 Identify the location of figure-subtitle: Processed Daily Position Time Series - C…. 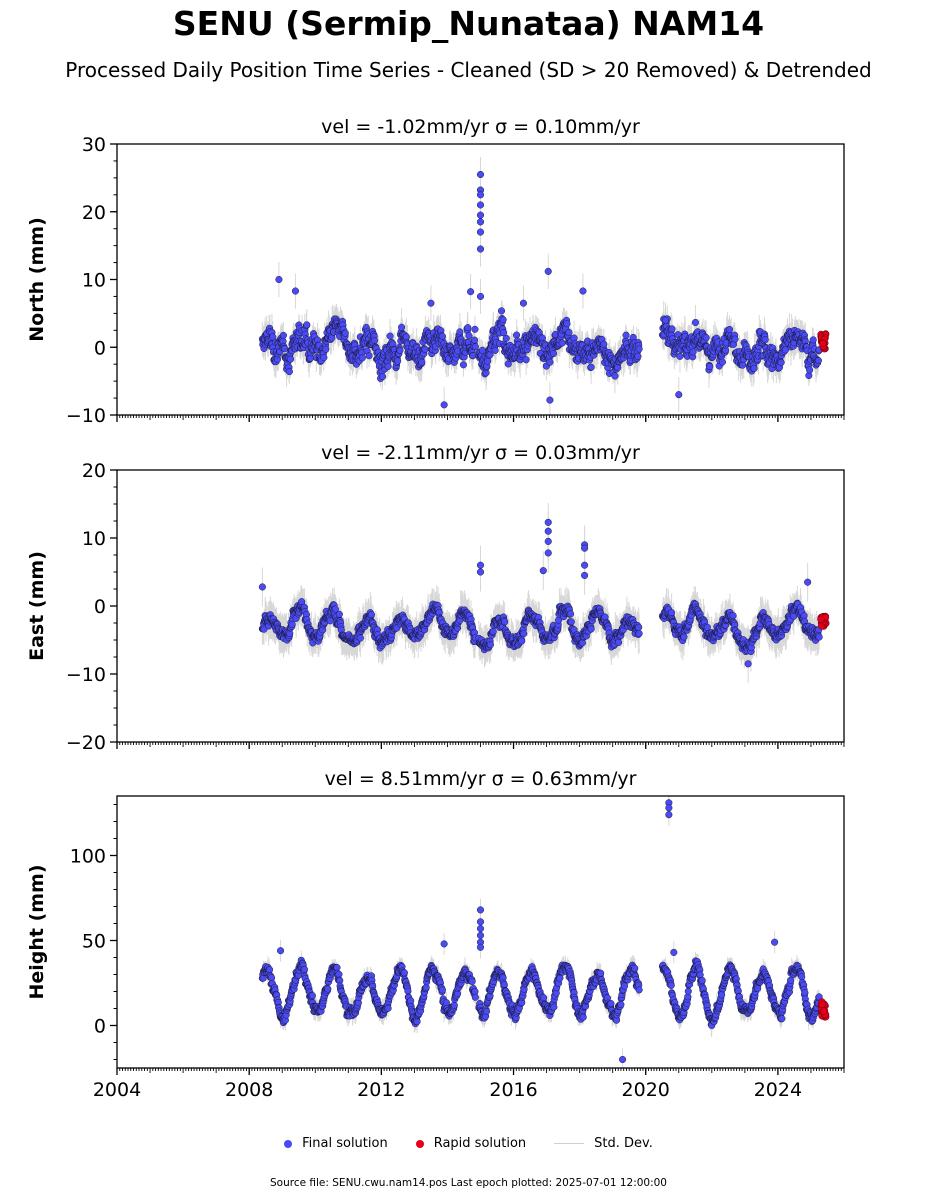
(468, 70).